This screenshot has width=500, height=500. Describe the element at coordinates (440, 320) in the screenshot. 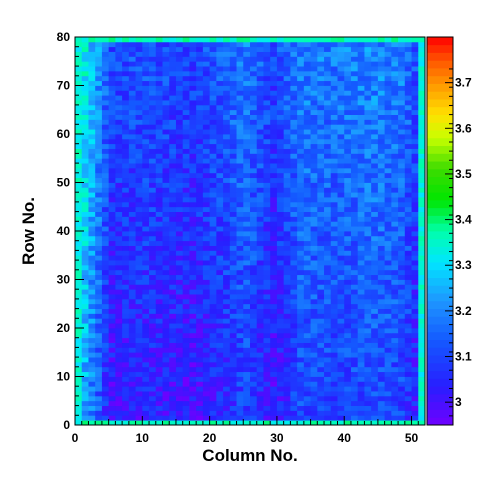

I see `colorbar-band` at that location.